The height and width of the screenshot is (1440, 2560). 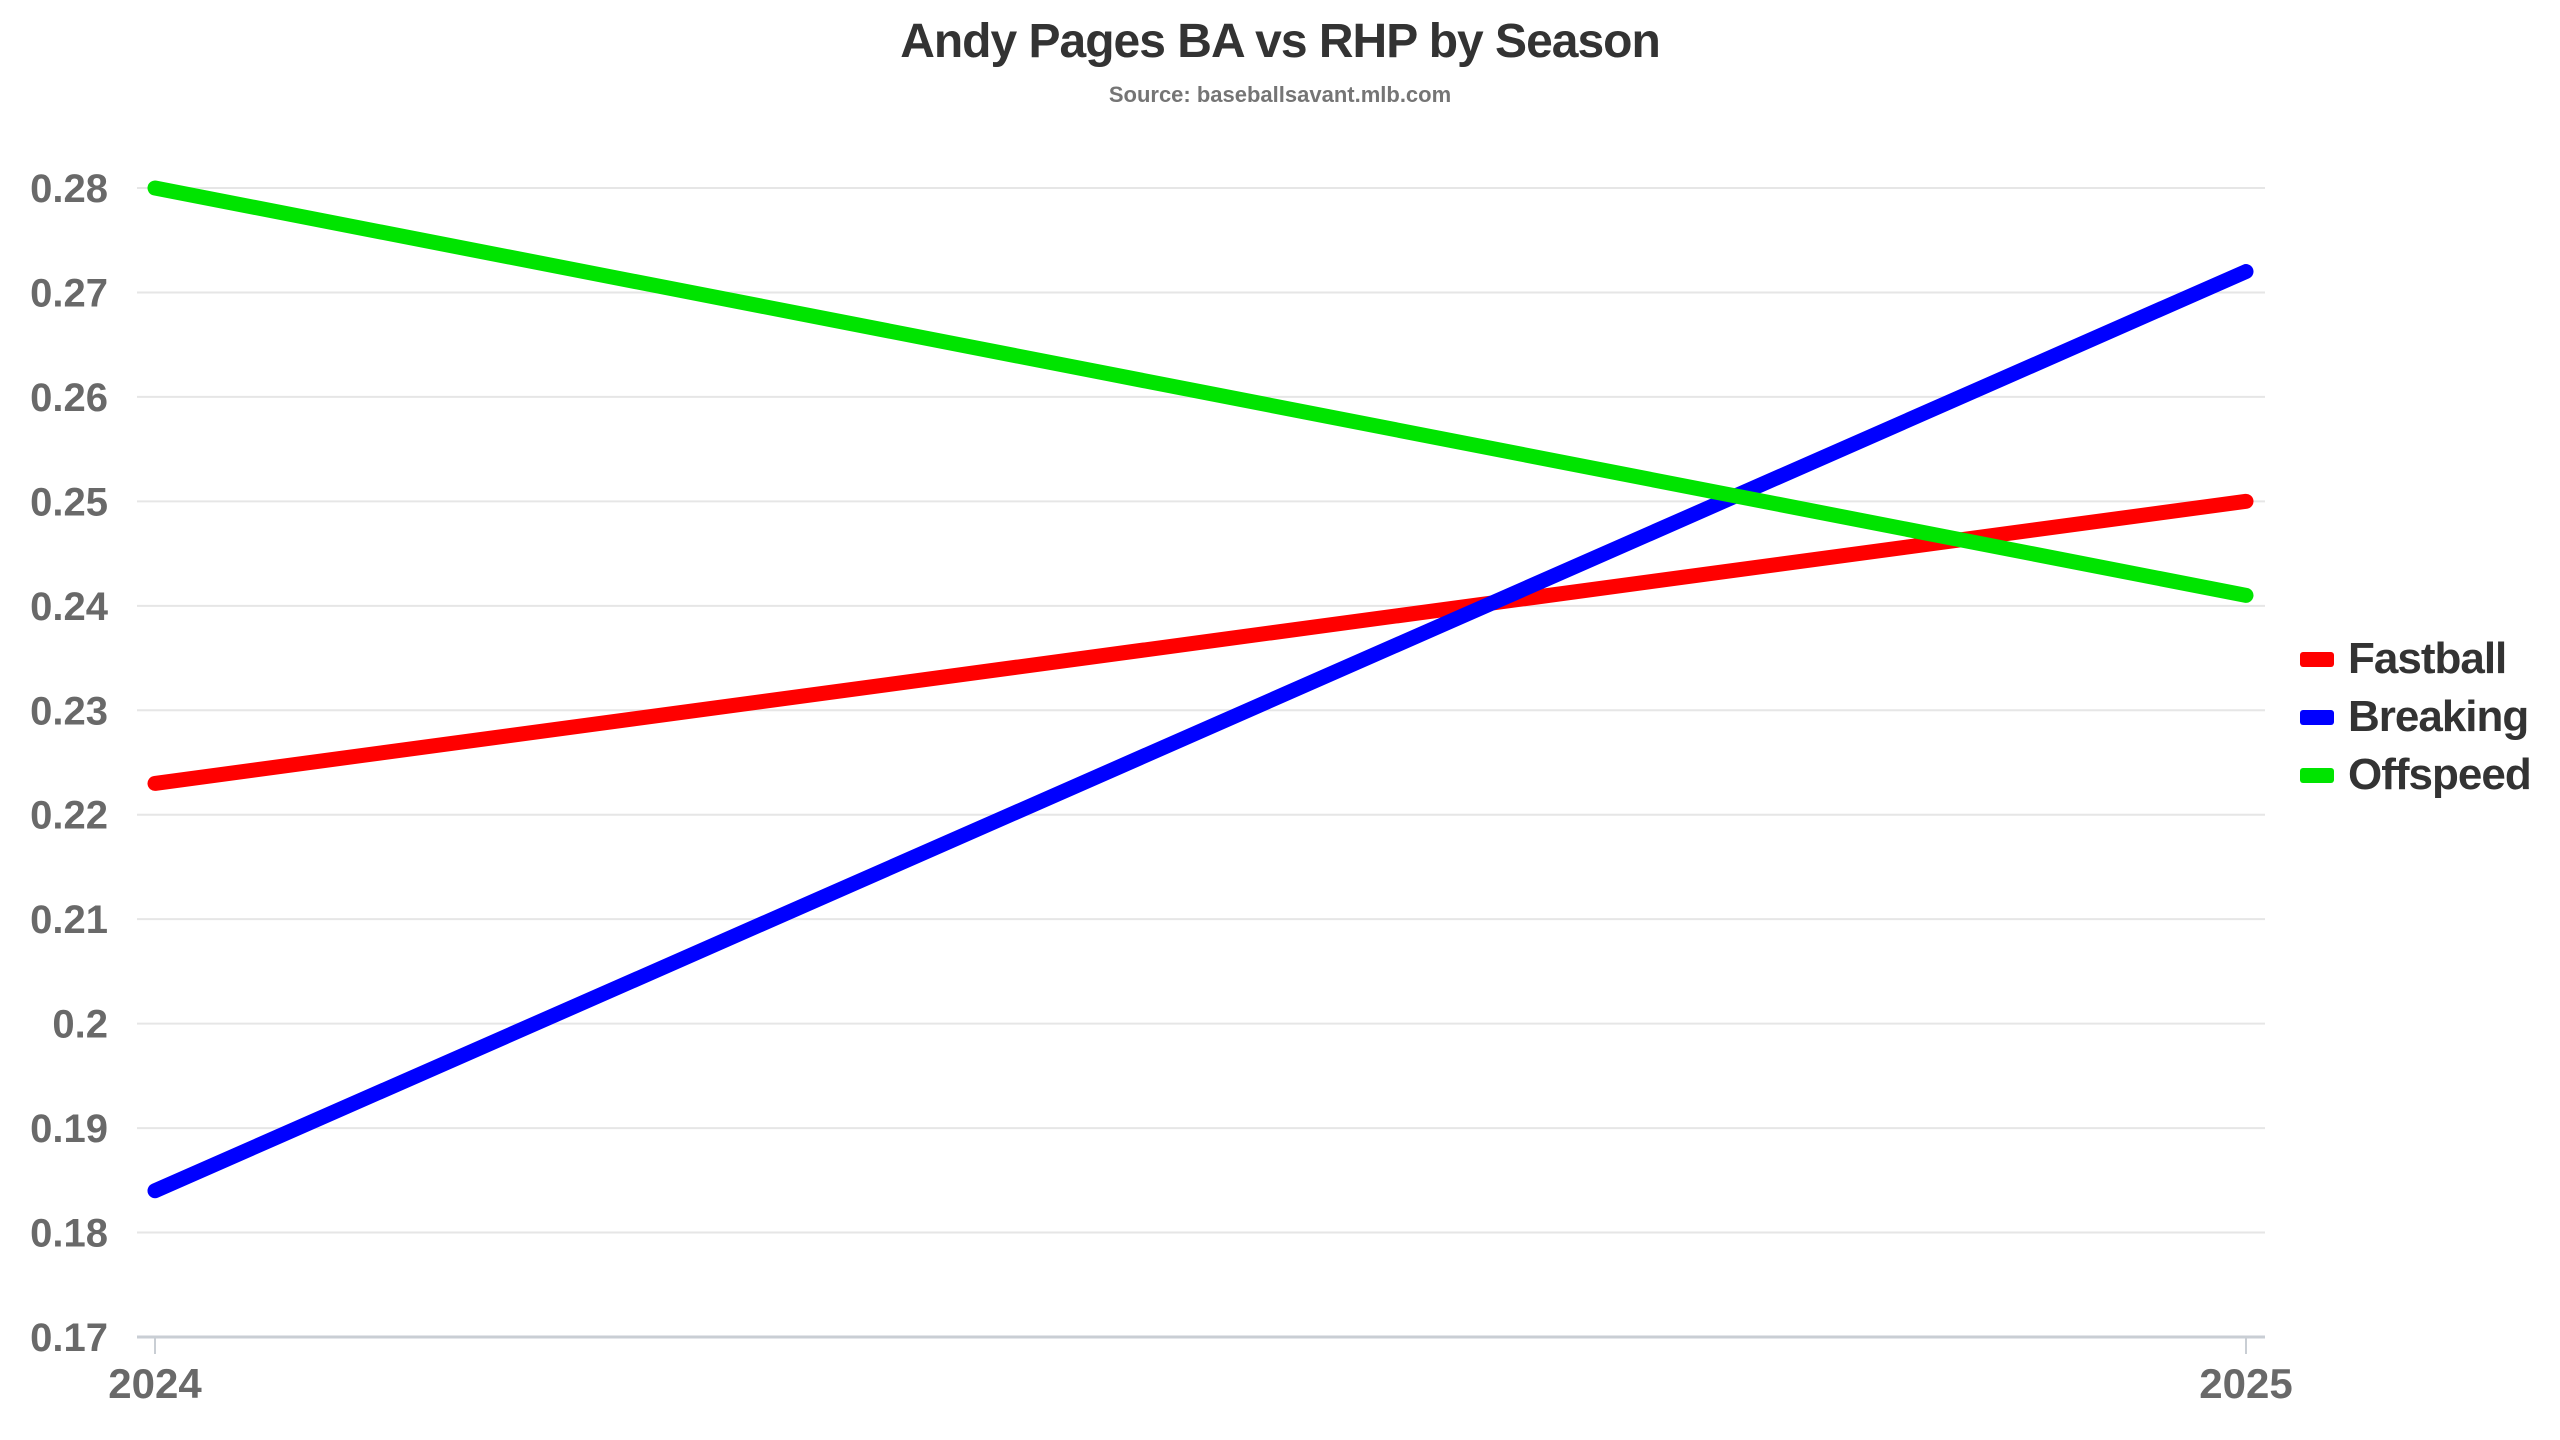 What do you see at coordinates (69, 398) in the screenshot?
I see `y-tick-label: 0.26` at bounding box center [69, 398].